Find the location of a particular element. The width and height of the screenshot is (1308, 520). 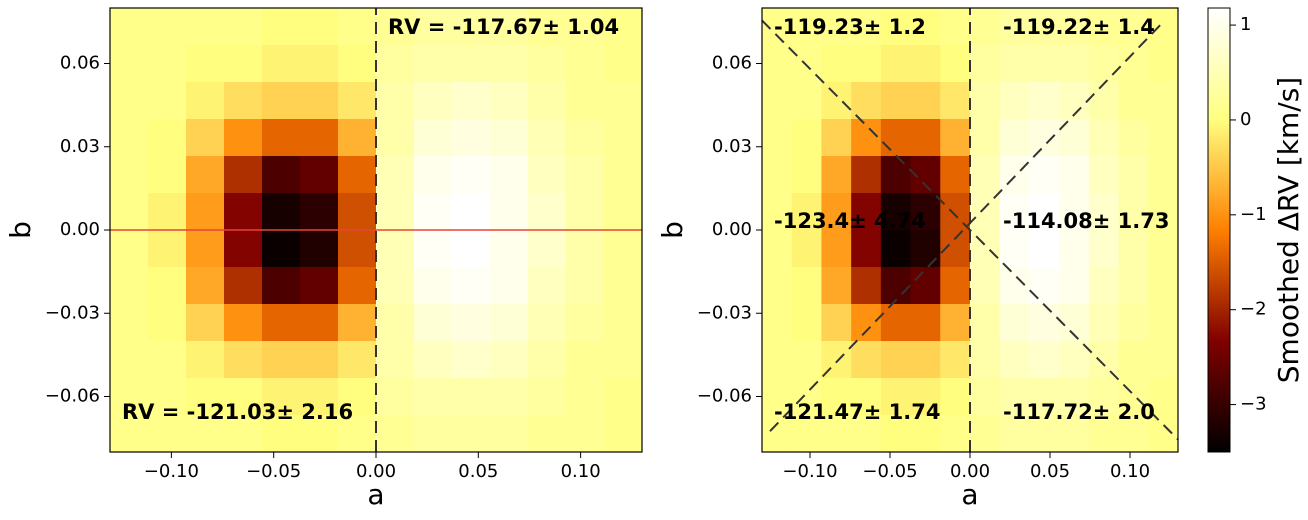

annotation: -119.23± 1.2 is located at coordinates (850, 27).